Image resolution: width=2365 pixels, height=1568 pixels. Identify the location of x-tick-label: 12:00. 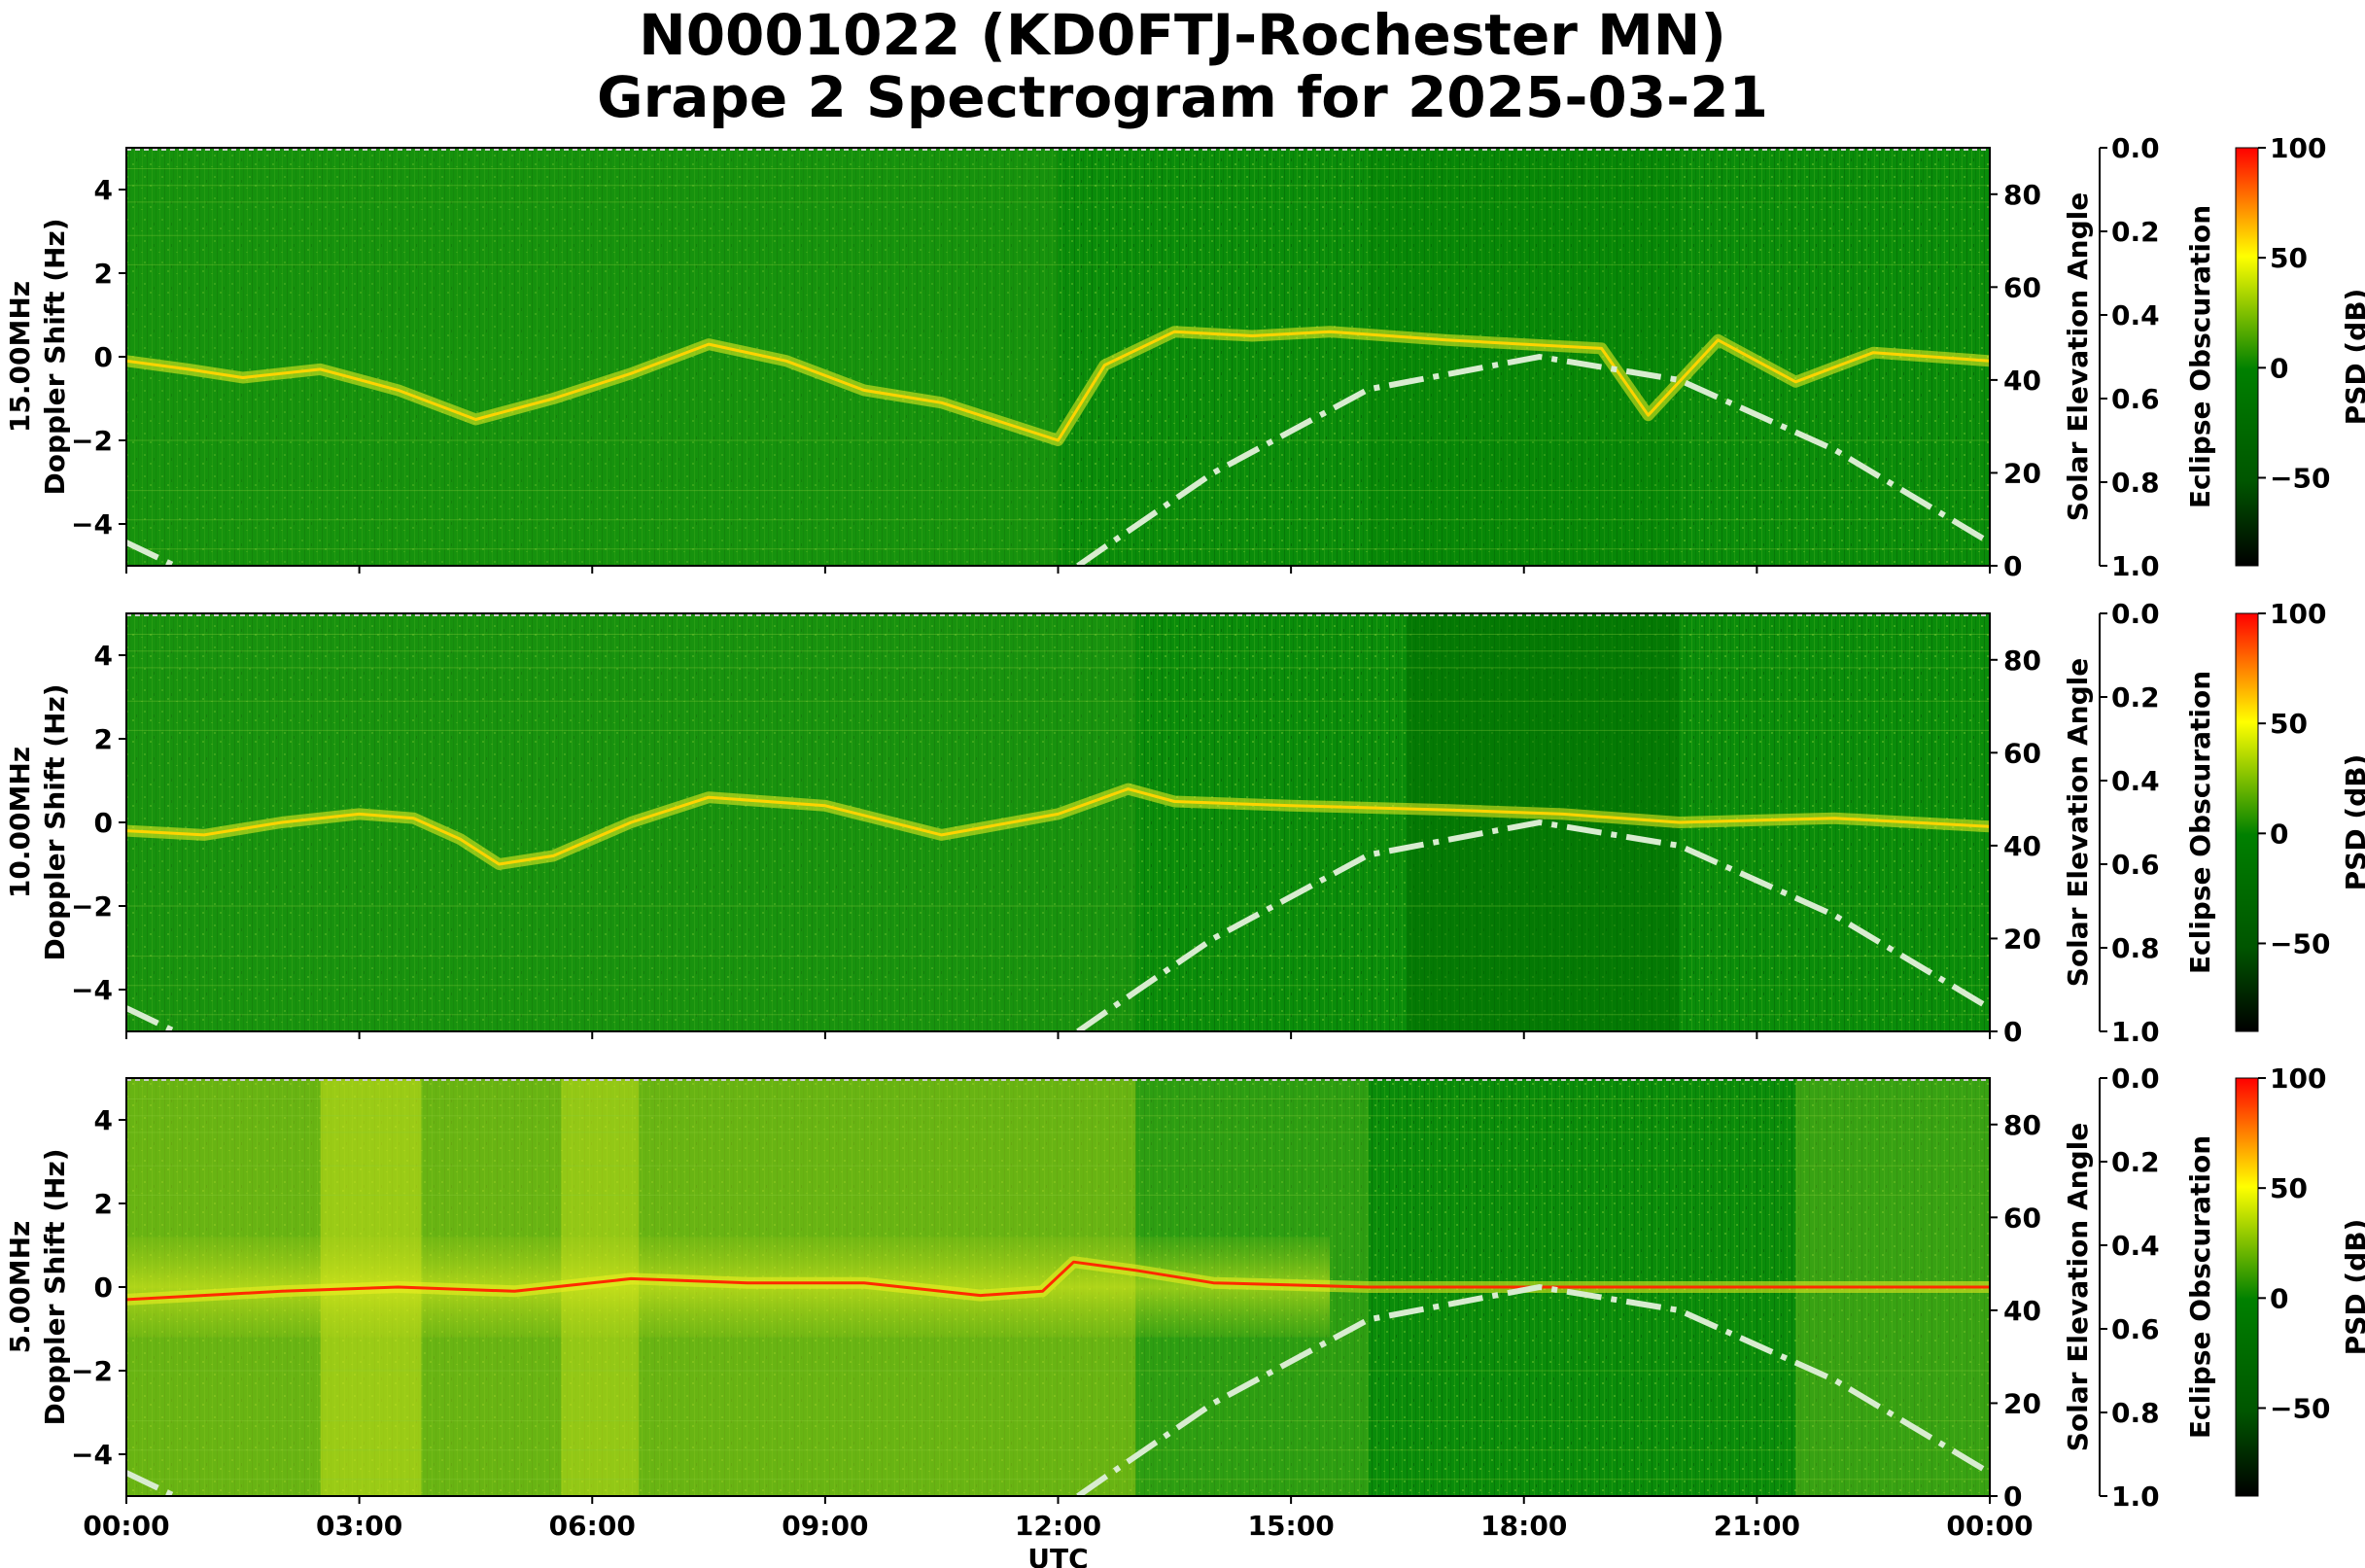
(1058, 1526).